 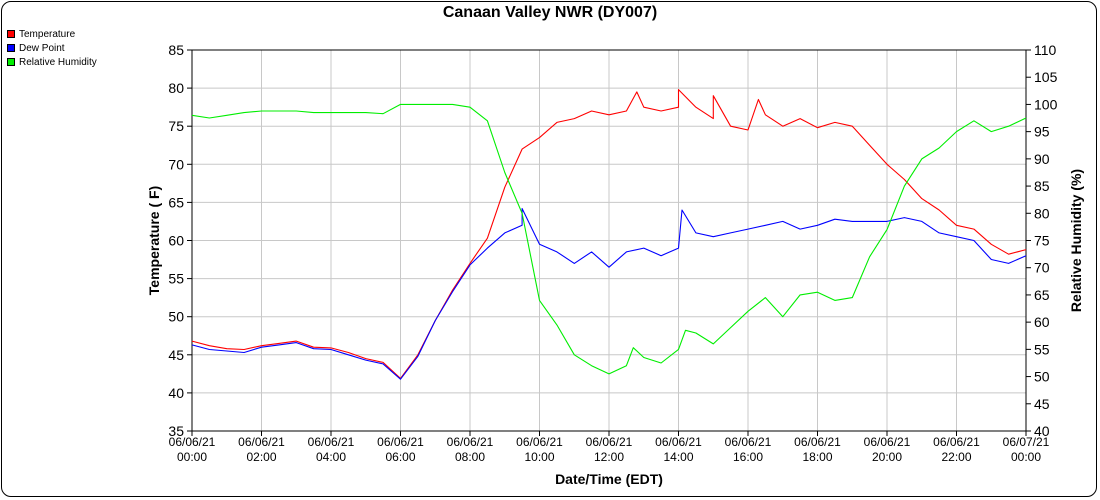 I want to click on y-tick-label: 35, so click(x=176, y=431).